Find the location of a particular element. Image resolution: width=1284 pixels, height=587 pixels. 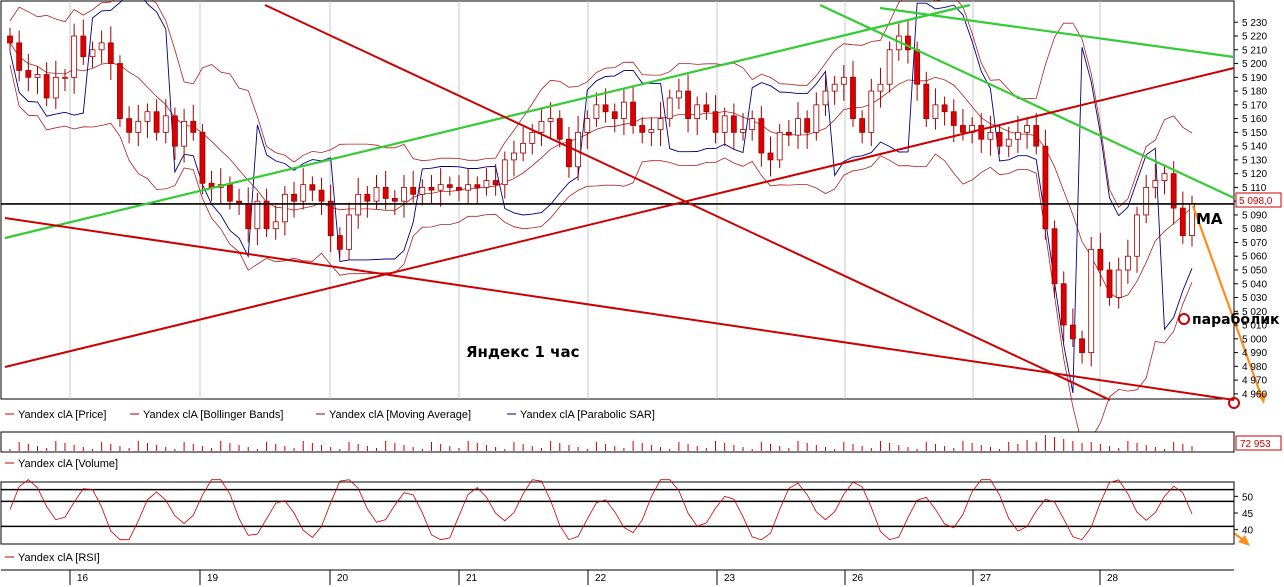

current-price-box is located at coordinates (1258, 200).